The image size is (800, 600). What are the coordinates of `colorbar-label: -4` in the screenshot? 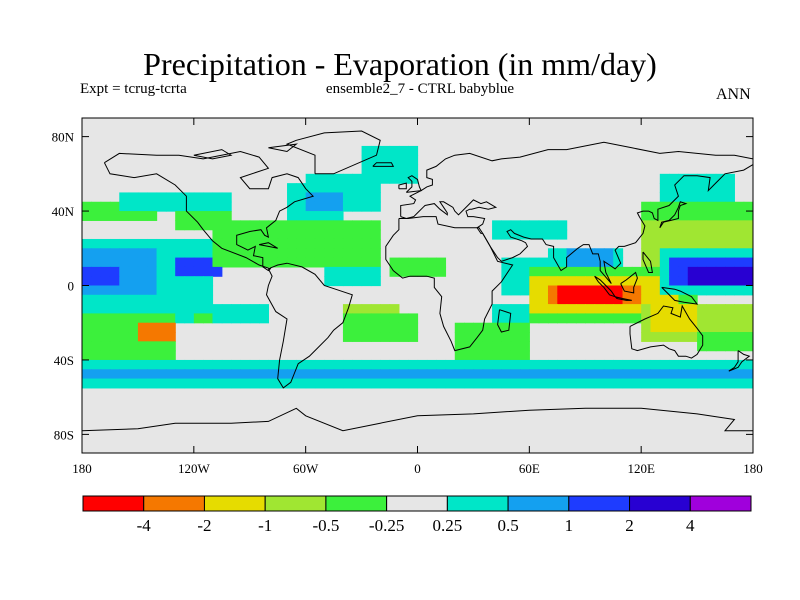 It's located at (144, 525).